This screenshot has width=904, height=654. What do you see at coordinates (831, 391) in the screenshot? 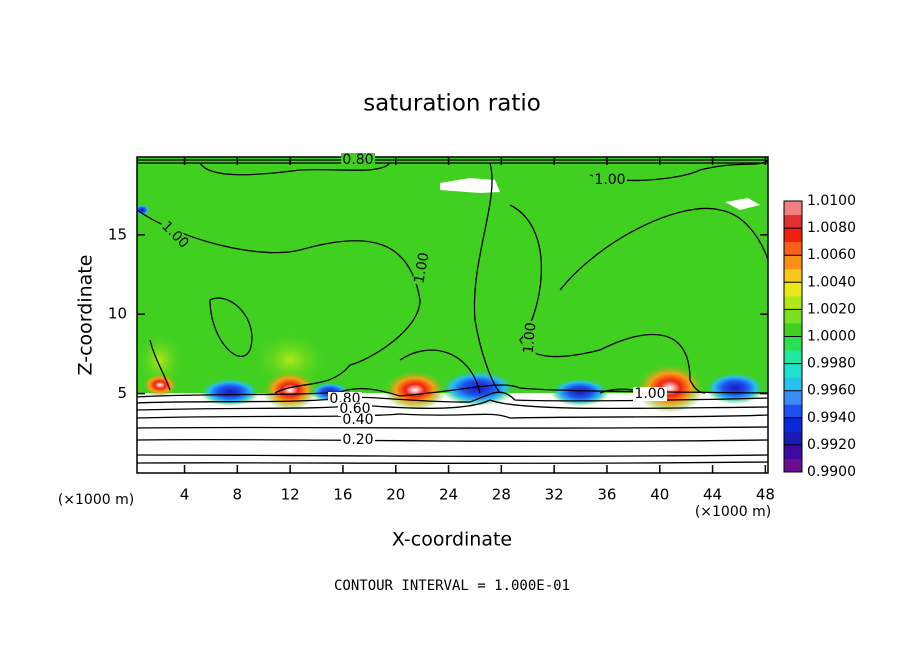
I see `colorbar-tick-label: 0.9960` at bounding box center [831, 391].